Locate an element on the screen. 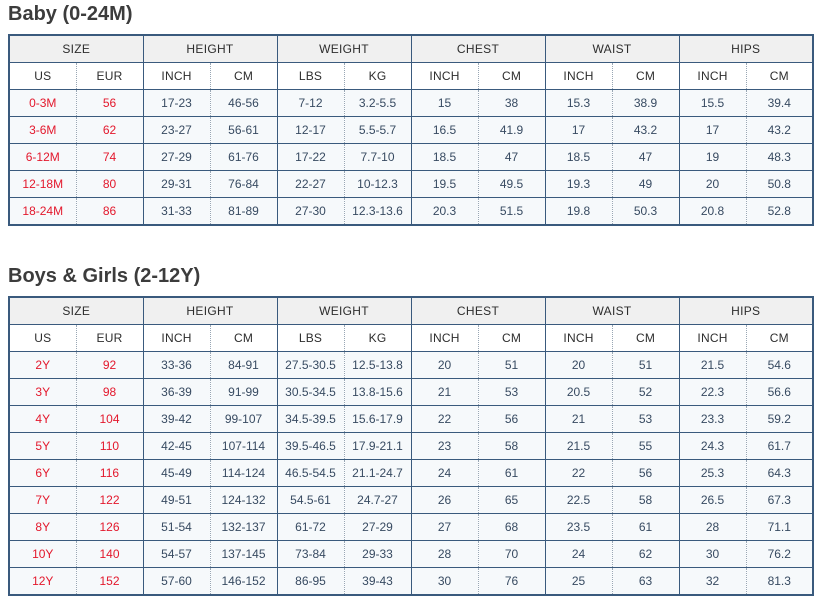 Image resolution: width=820 pixels, height=612 pixels. measurement-cell: 27-30 is located at coordinates (310, 211).